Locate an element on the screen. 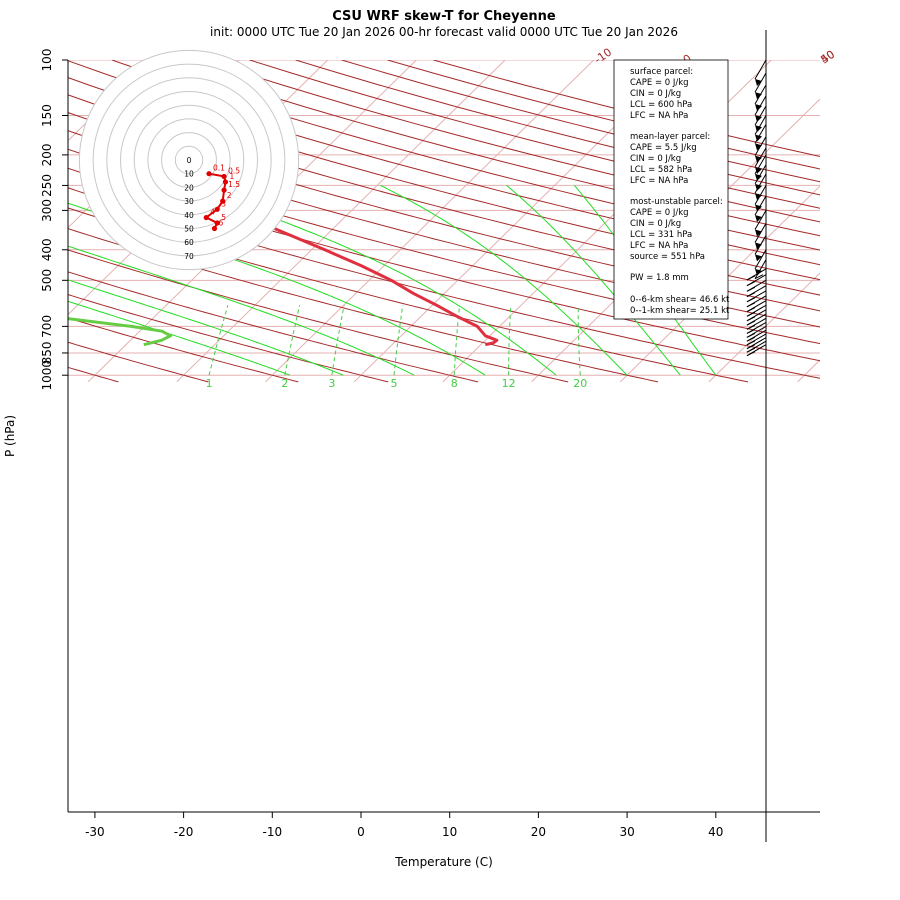 This screenshot has width=900, height=900. x-tick-label: -20 is located at coordinates (184, 832).